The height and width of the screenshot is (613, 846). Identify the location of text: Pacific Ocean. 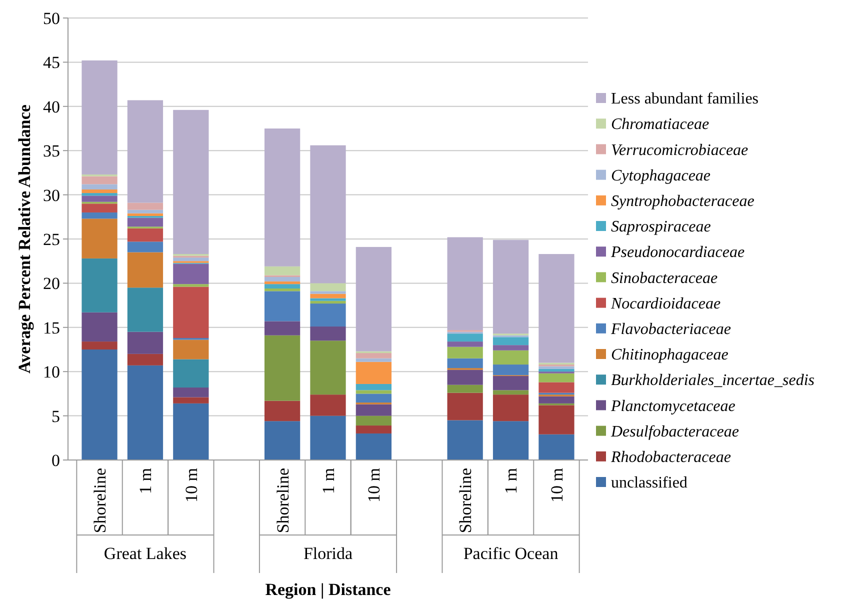
(511, 553).